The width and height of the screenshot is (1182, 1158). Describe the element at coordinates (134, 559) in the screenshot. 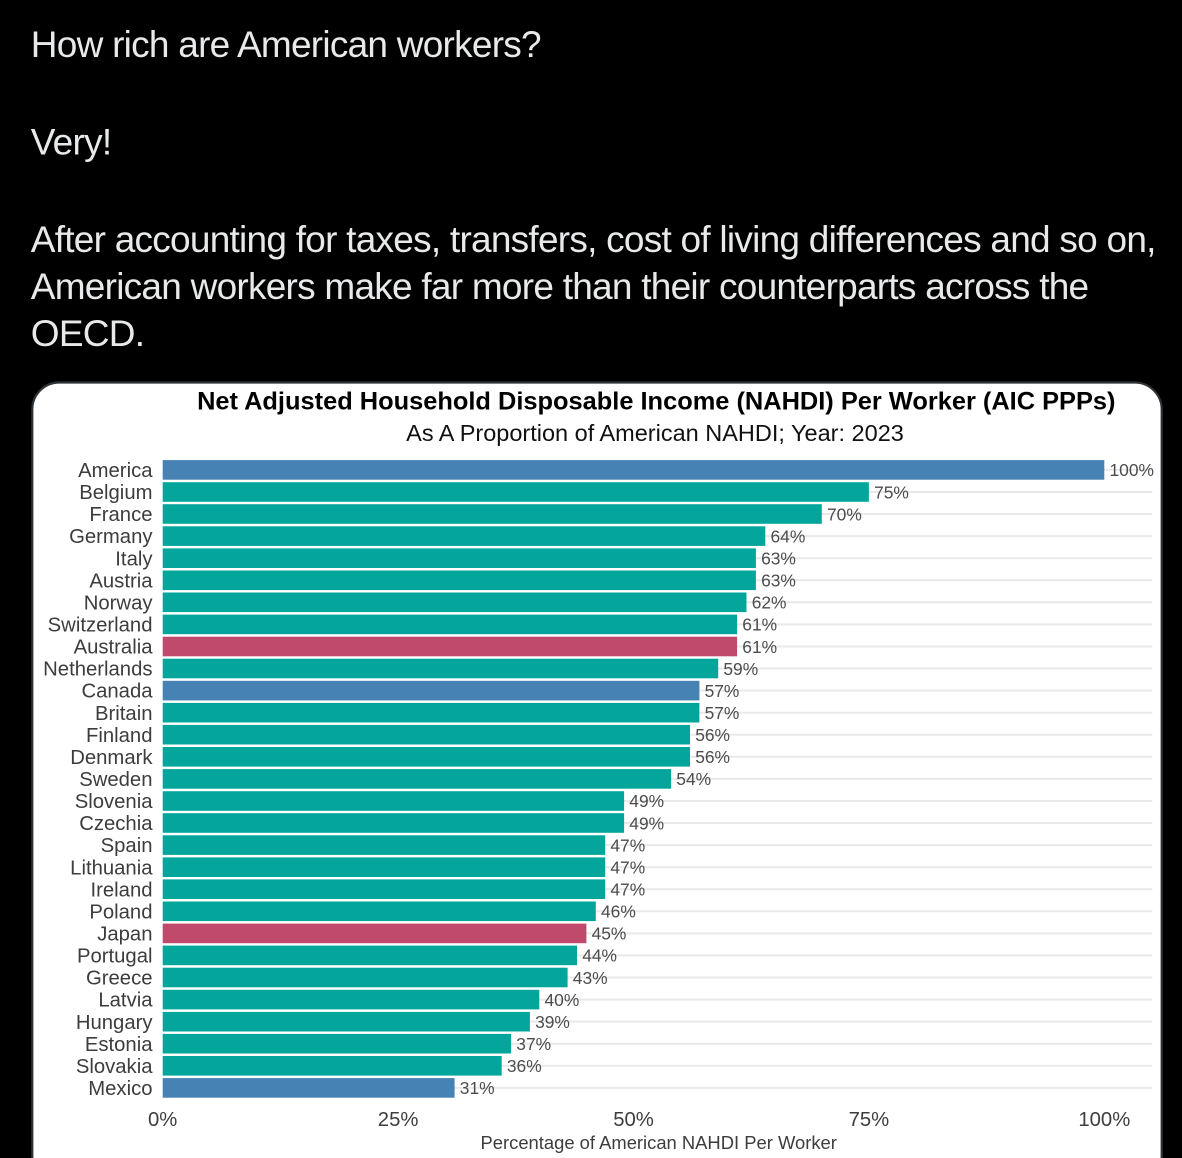

I see `svg-text: Italy` at that location.